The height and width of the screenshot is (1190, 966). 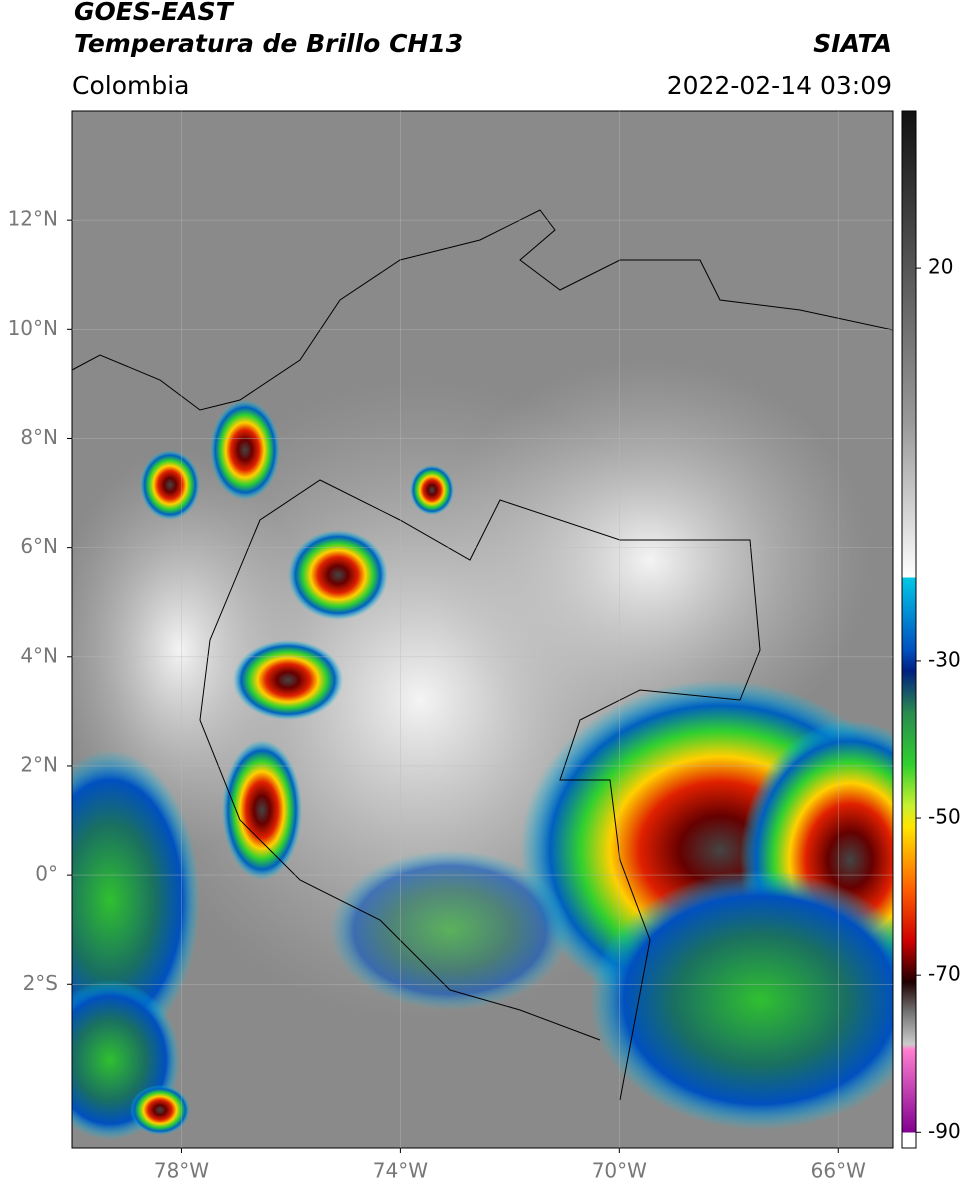 What do you see at coordinates (482, 310) in the screenshot?
I see `coastline` at bounding box center [482, 310].